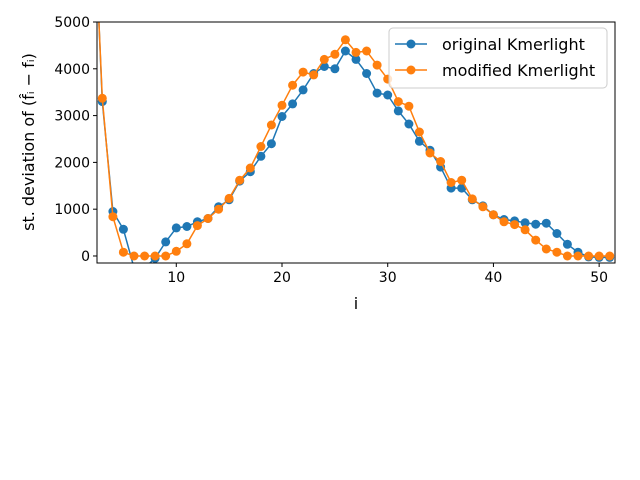 The width and height of the screenshot is (640, 480). Describe the element at coordinates (72, 117) in the screenshot. I see `y-tick-label: 3000` at that location.